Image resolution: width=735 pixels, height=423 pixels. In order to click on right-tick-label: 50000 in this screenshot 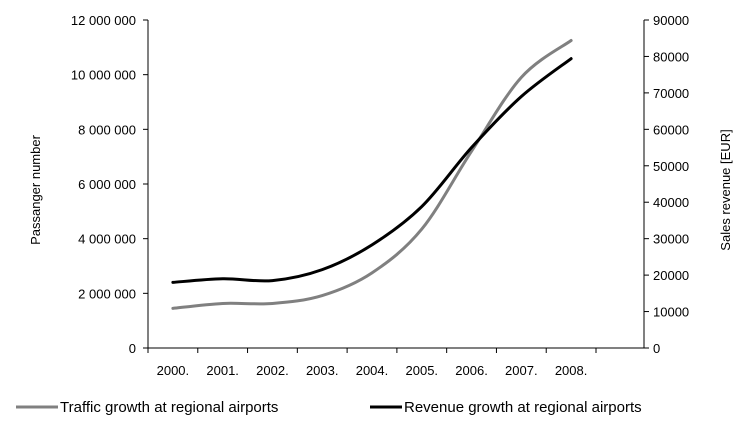, I will do `click(671, 166)`.